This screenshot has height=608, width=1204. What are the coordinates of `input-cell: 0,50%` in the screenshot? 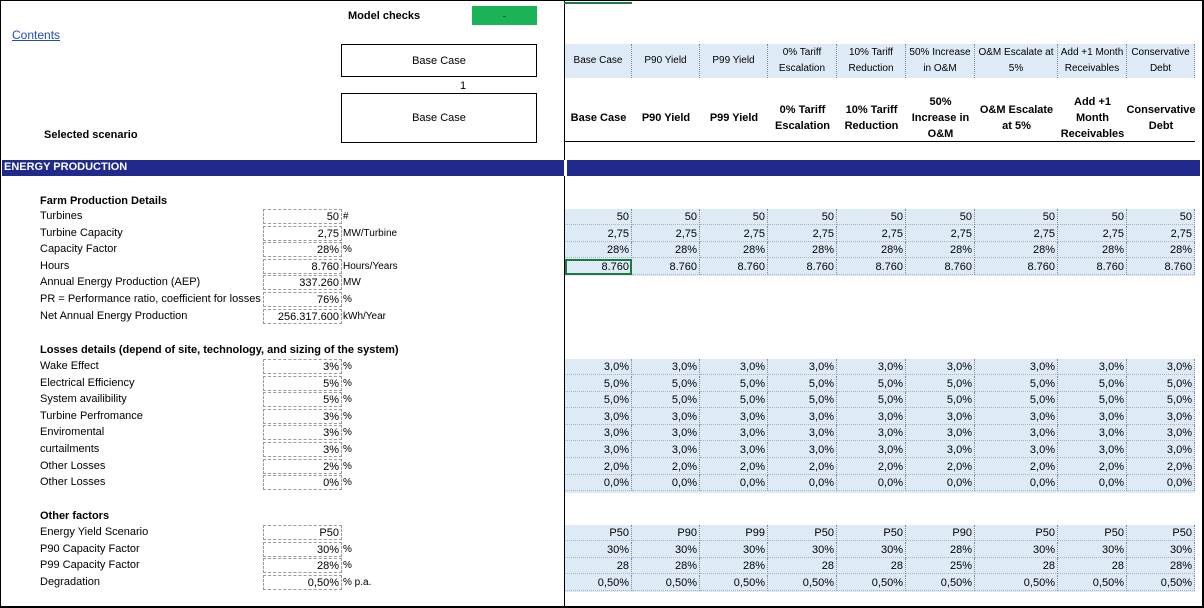 It's located at (302, 582).